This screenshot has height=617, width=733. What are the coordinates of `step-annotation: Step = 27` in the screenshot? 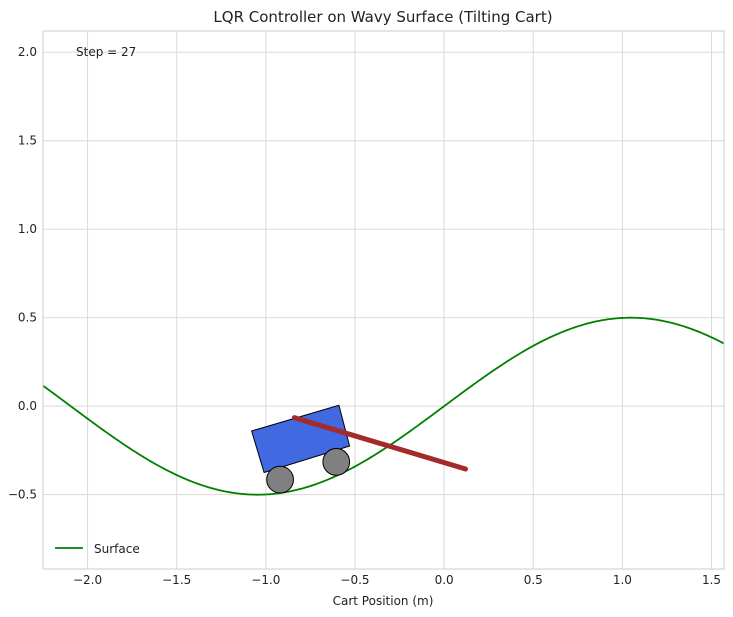 It's located at (106, 52).